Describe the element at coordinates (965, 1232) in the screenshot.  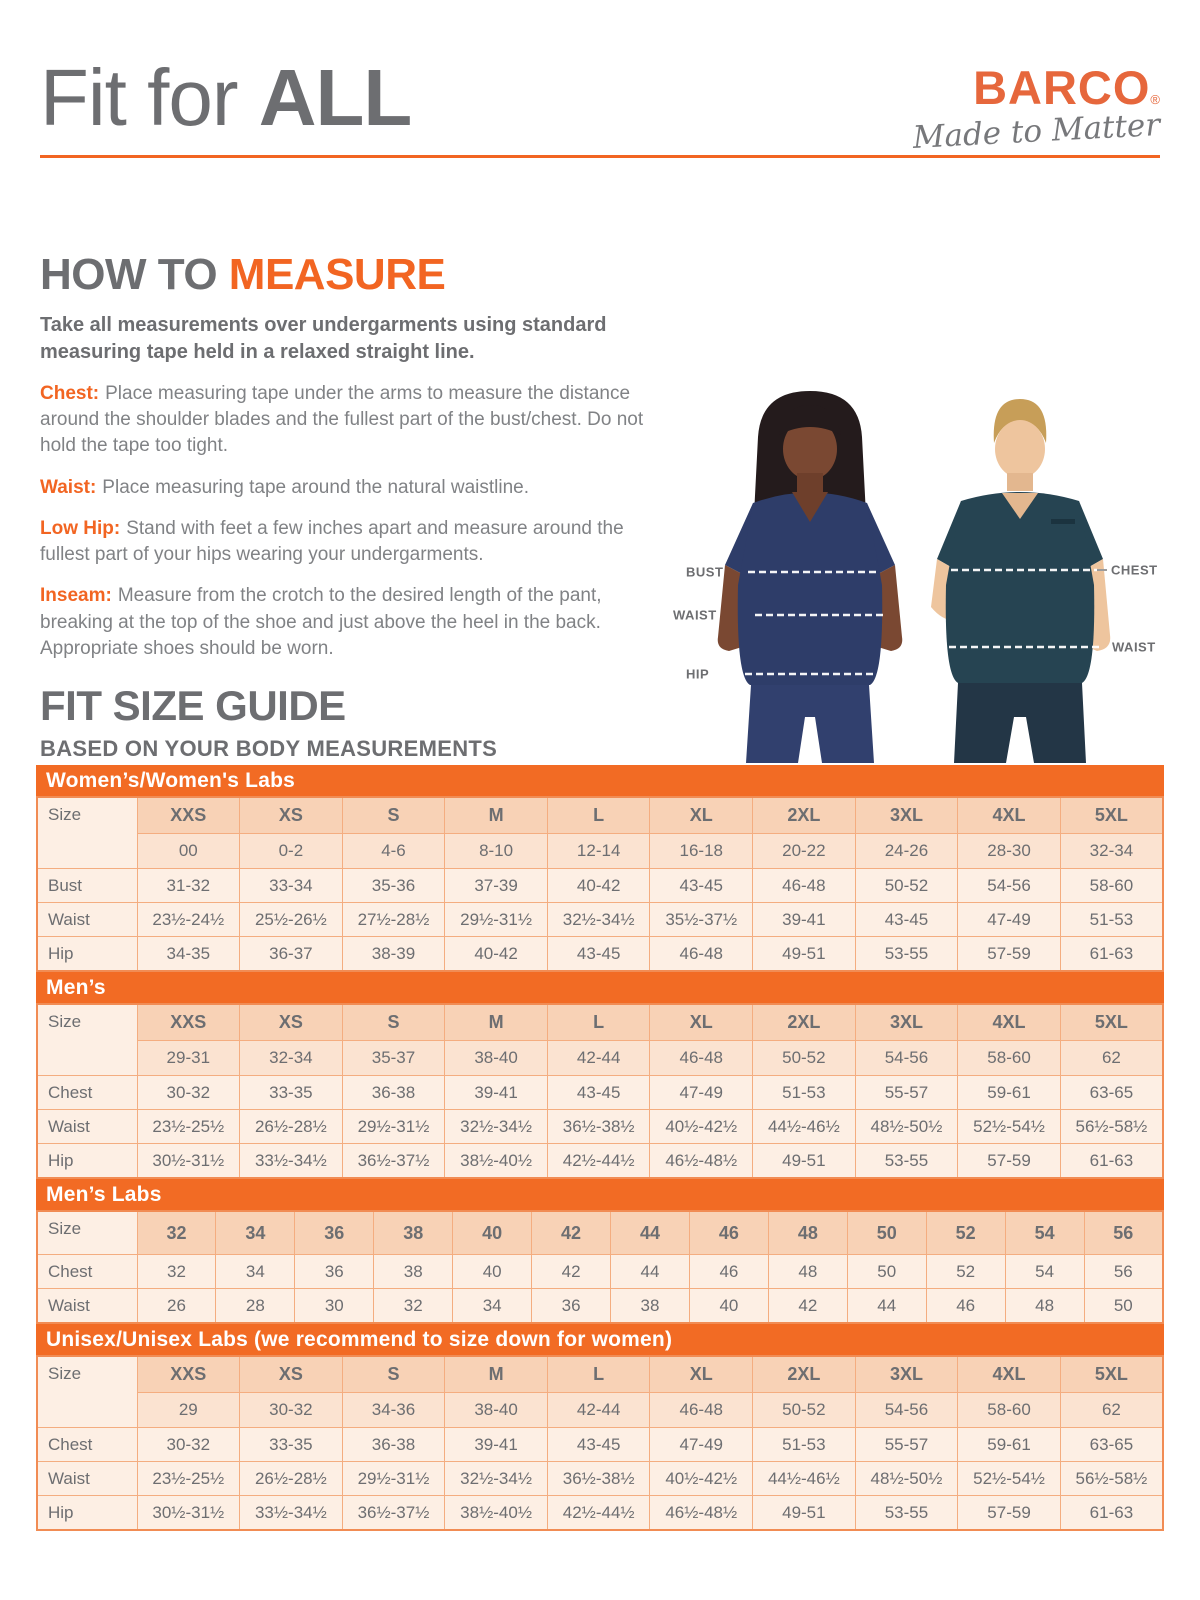
I see `table-cell: 52` at that location.